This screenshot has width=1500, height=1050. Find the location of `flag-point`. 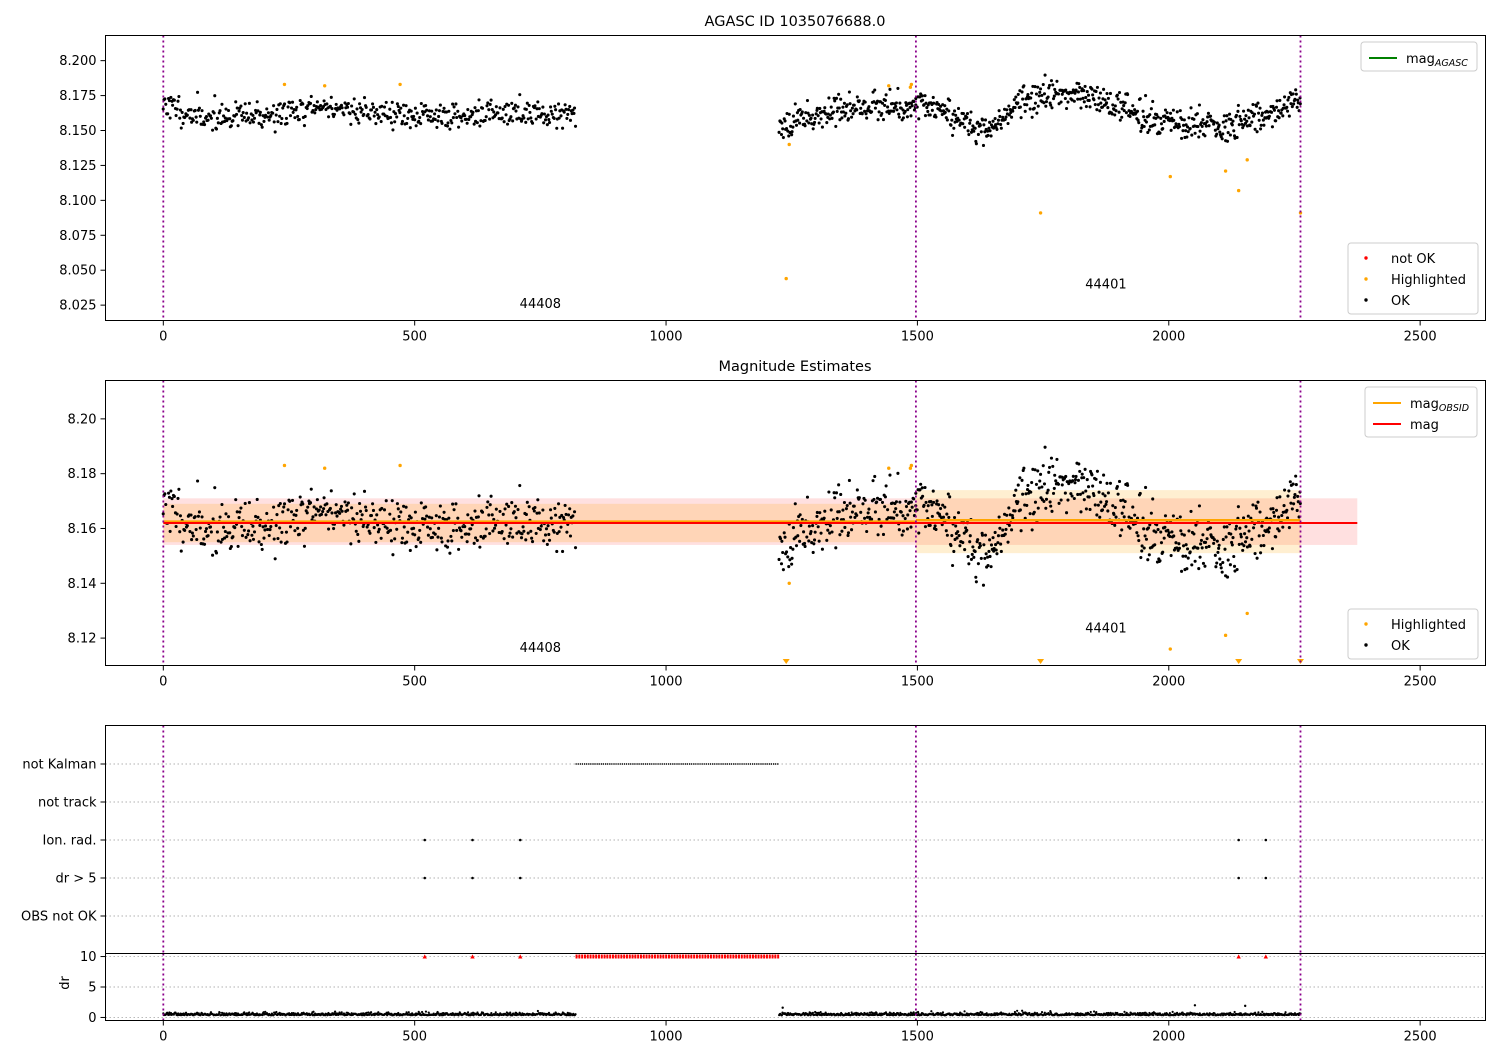

flag-point is located at coordinates (520, 840).